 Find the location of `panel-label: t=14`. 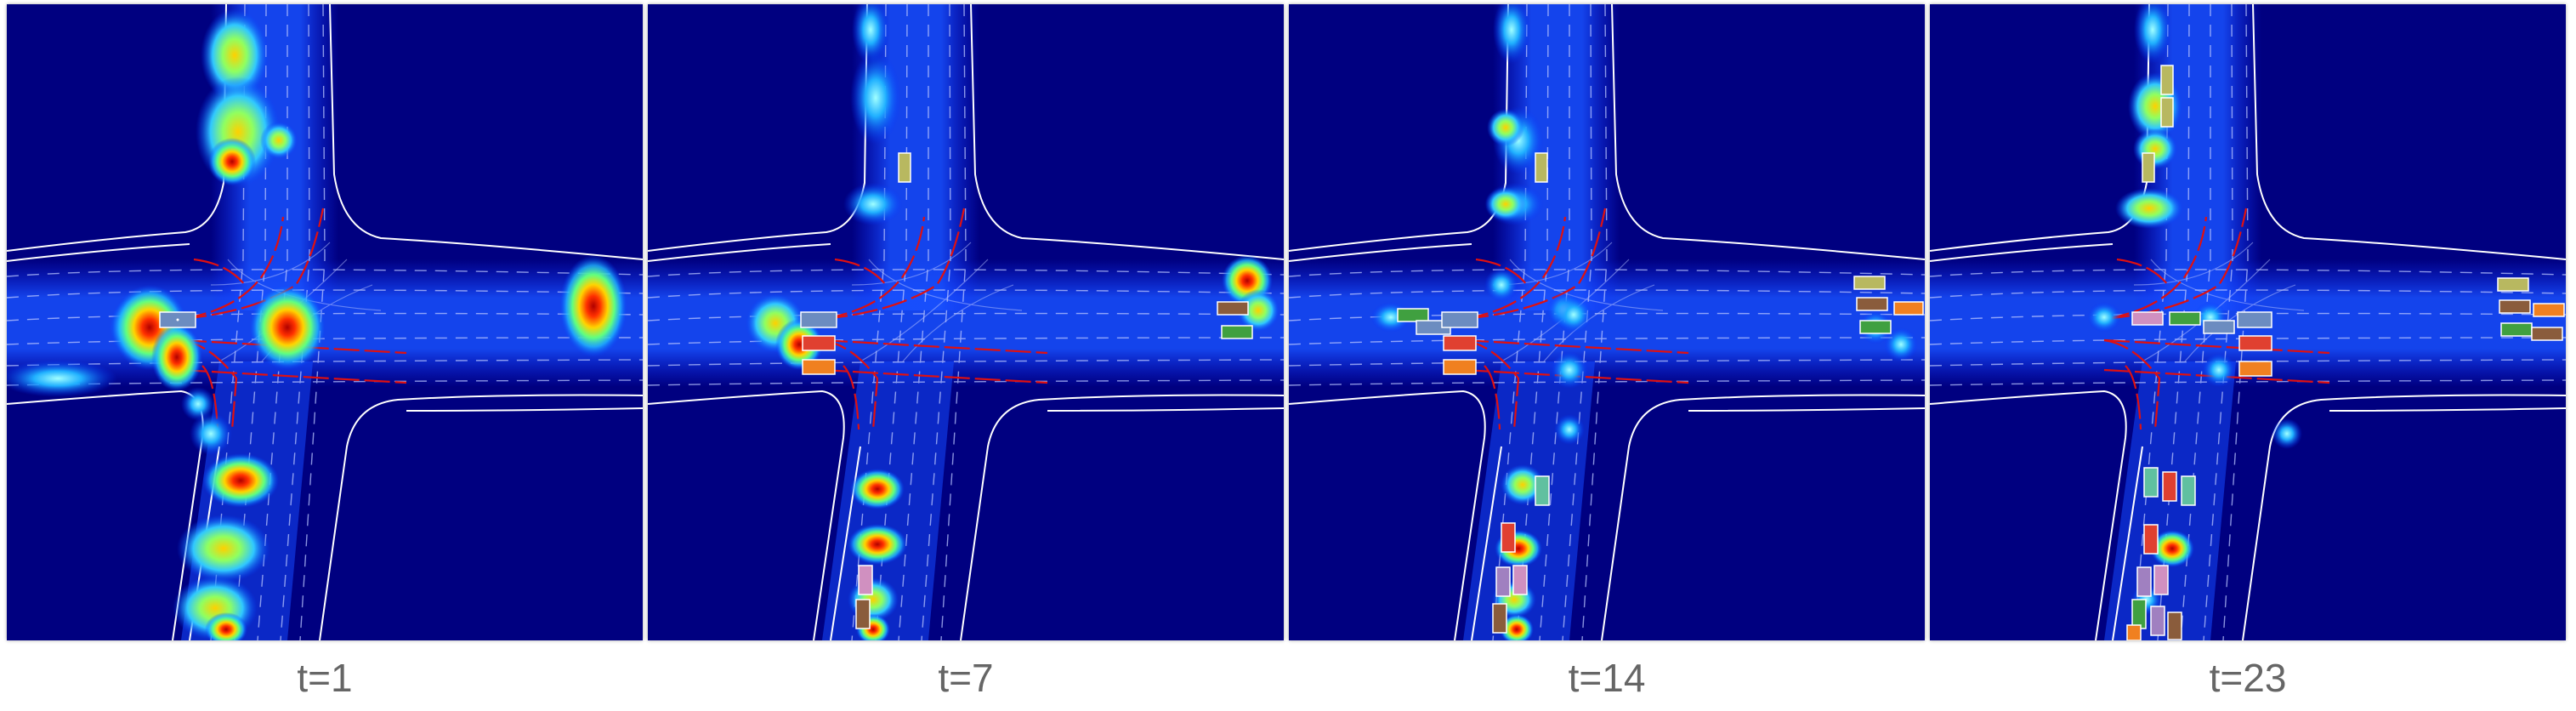

panel-label: t=14 is located at coordinates (1607, 678).